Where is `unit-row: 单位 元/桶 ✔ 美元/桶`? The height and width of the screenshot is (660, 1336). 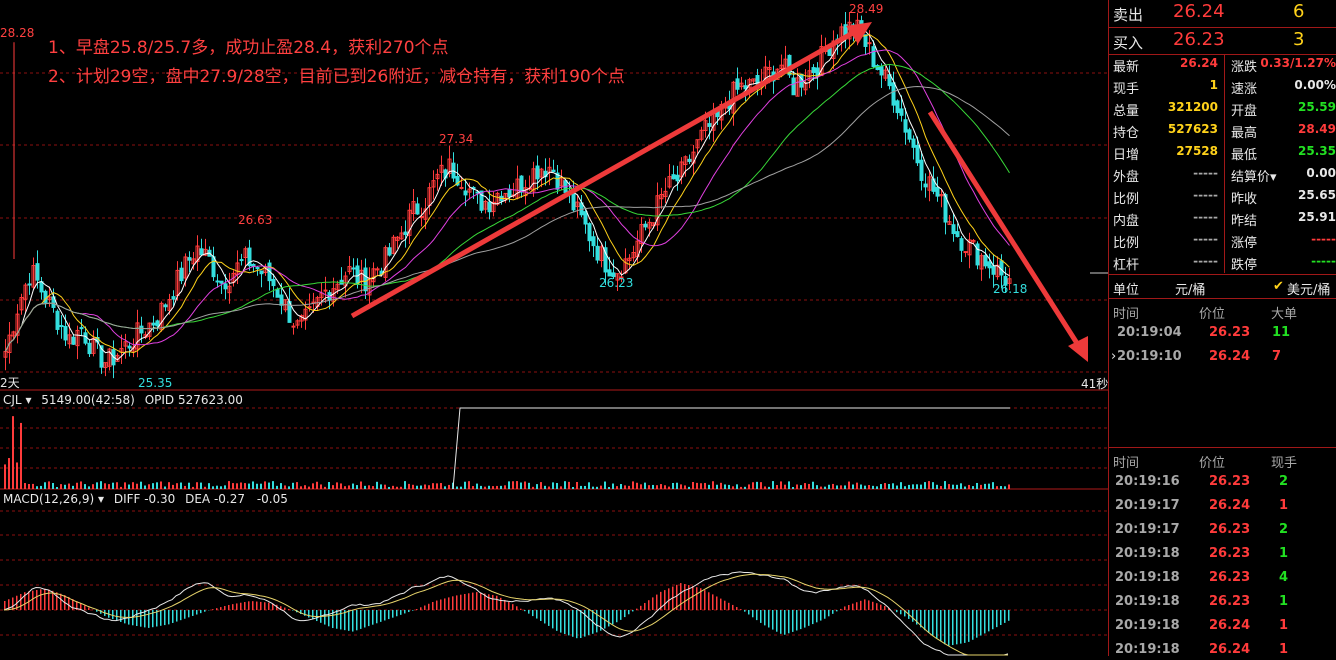 unit-row: 单位 元/桶 ✔ 美元/桶 is located at coordinates (1222, 287).